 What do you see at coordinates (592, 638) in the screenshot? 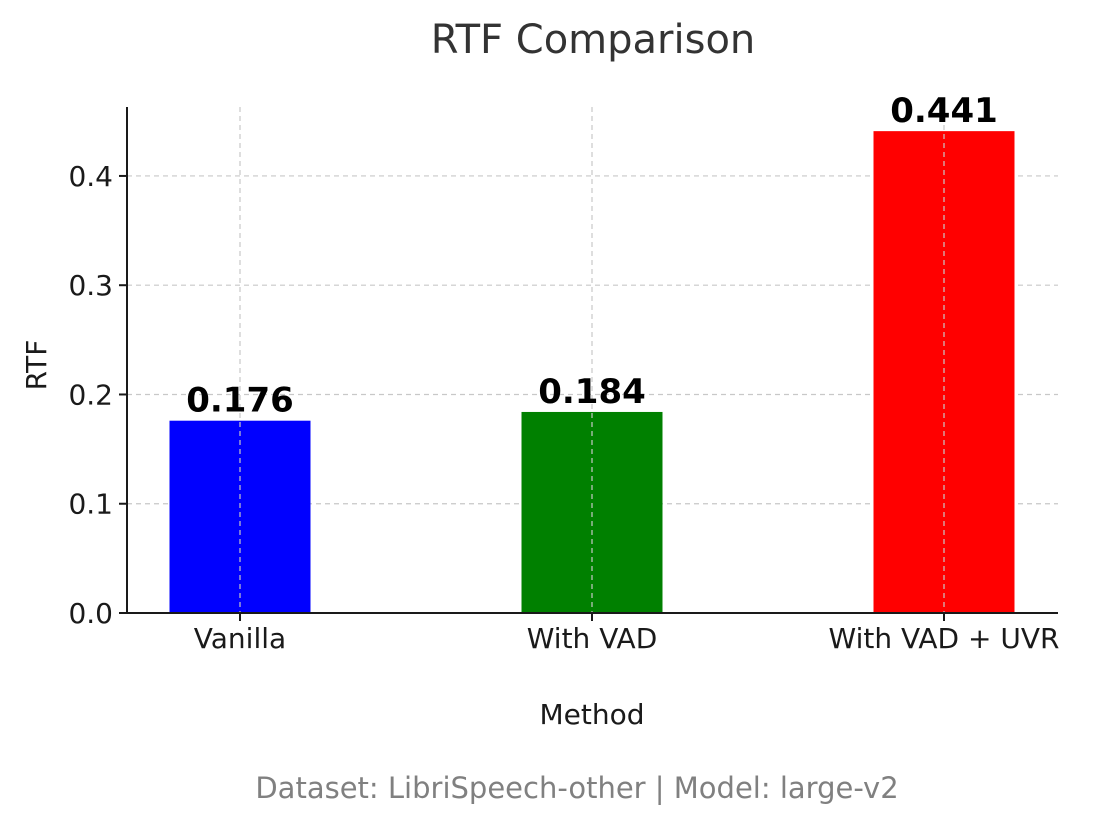
I see `x-tick-label: With VAD` at bounding box center [592, 638].